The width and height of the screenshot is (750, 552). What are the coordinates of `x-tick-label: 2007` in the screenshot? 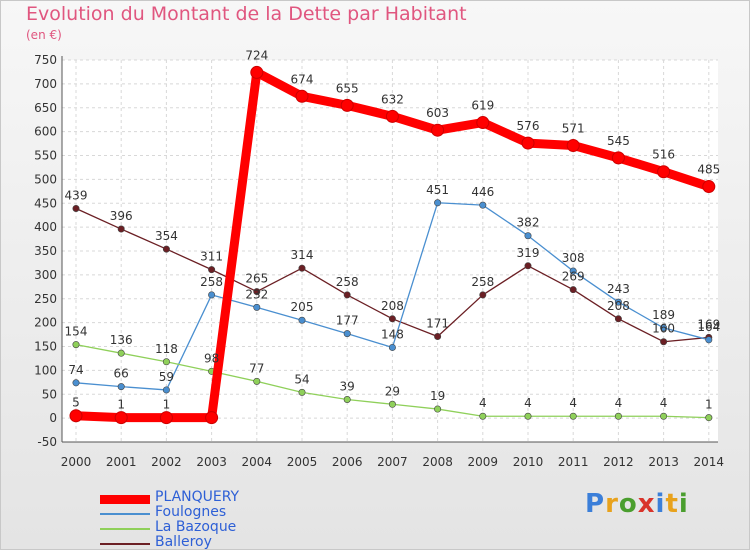 It's located at (392, 462).